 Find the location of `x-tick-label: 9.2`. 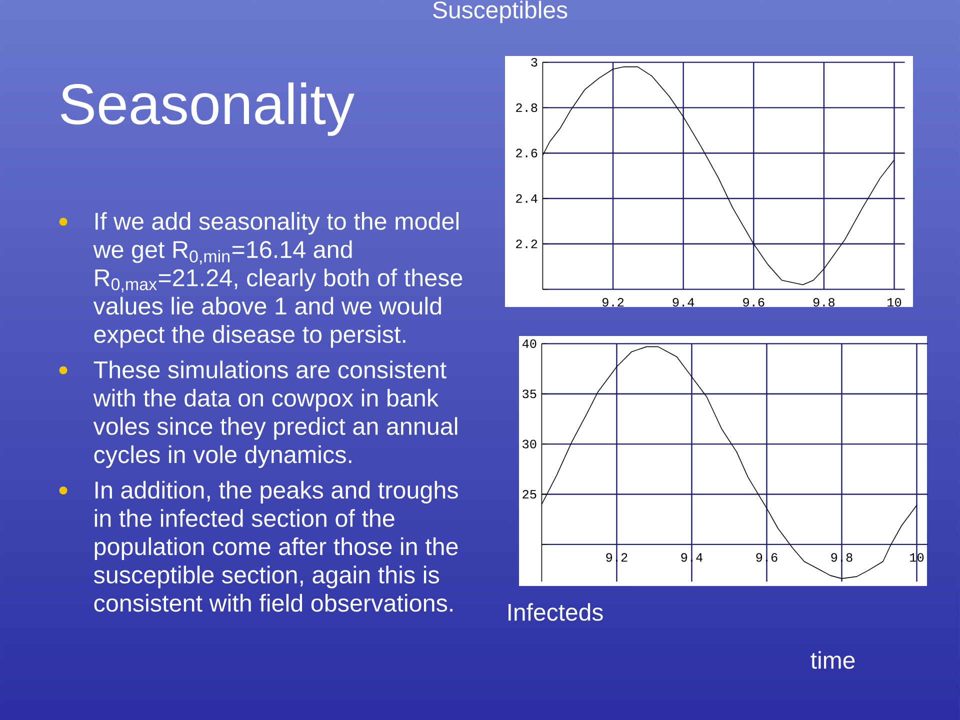

x-tick-label: 9.2 is located at coordinates (613, 302).